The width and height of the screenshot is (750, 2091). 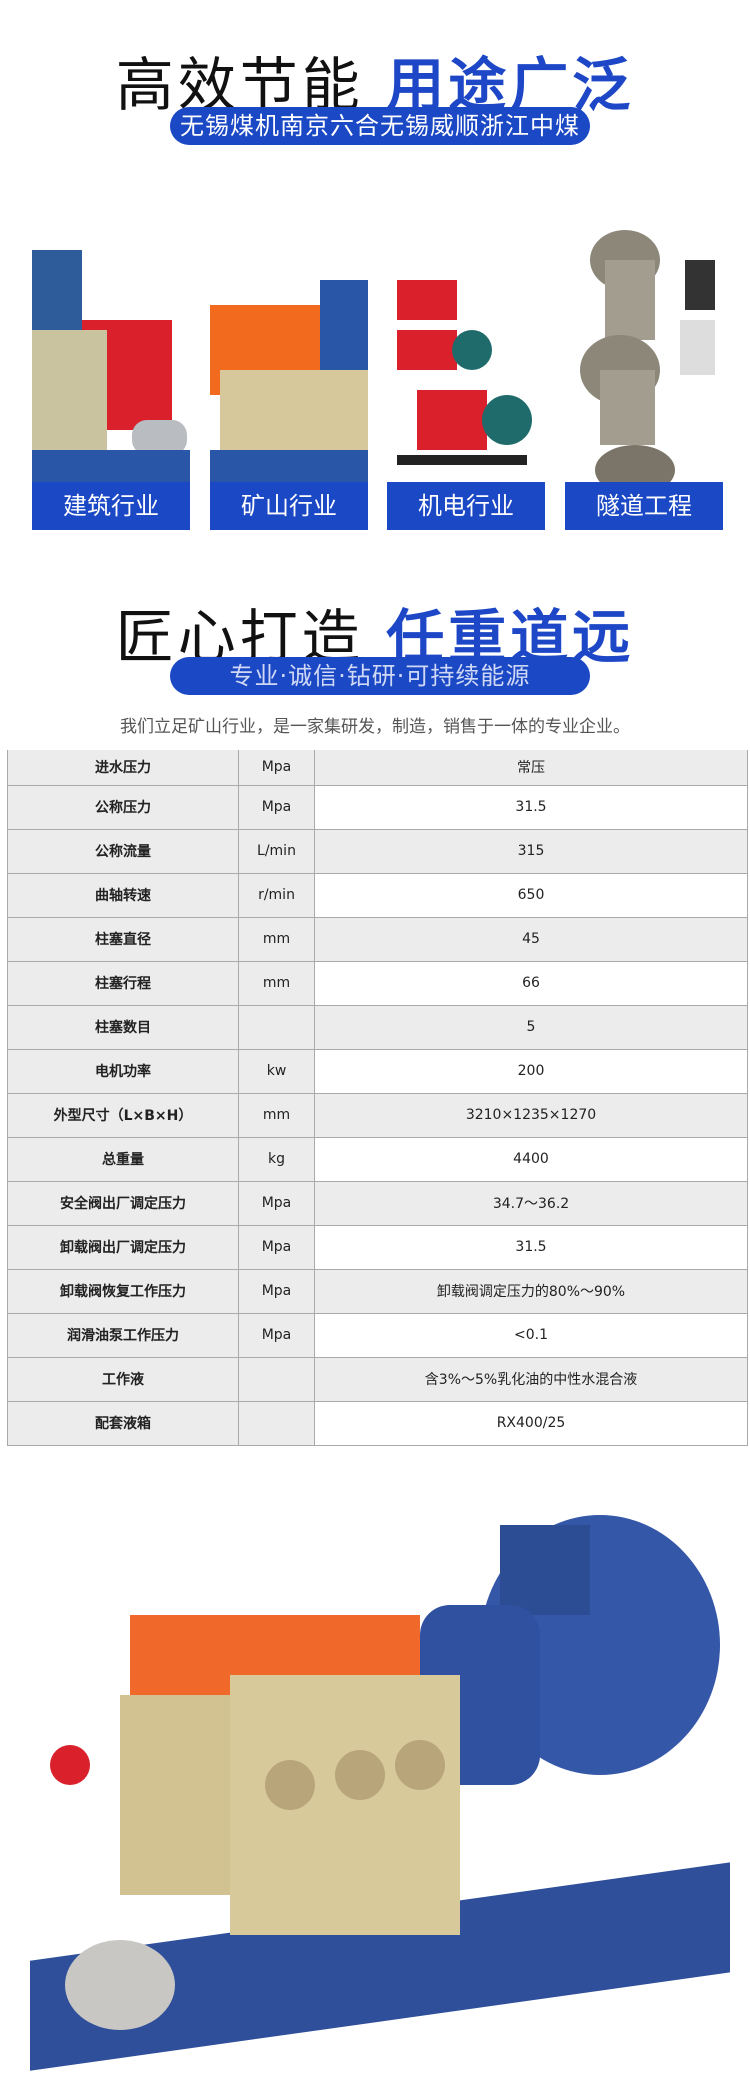 I want to click on spec-name: 配套液箱, so click(x=123, y=1423).